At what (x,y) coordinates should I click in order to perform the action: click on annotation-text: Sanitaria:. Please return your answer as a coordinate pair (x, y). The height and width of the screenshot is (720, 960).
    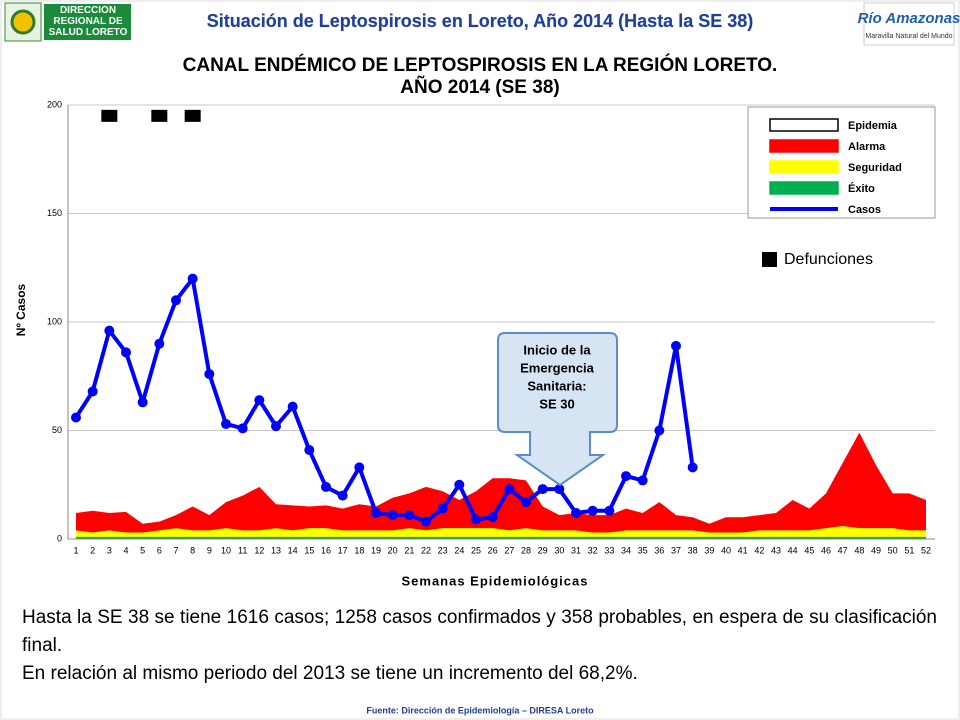
    Looking at the image, I should click on (556, 385).